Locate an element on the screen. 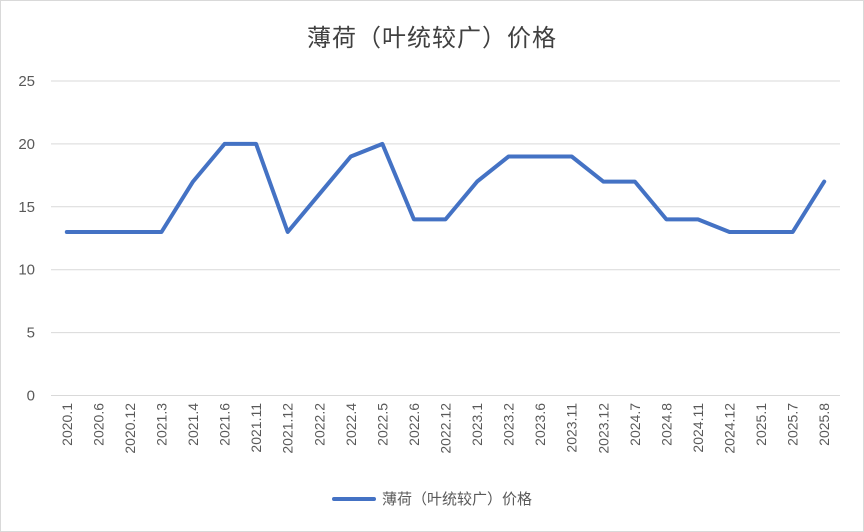  y-tick-label: 5 is located at coordinates (31, 333).